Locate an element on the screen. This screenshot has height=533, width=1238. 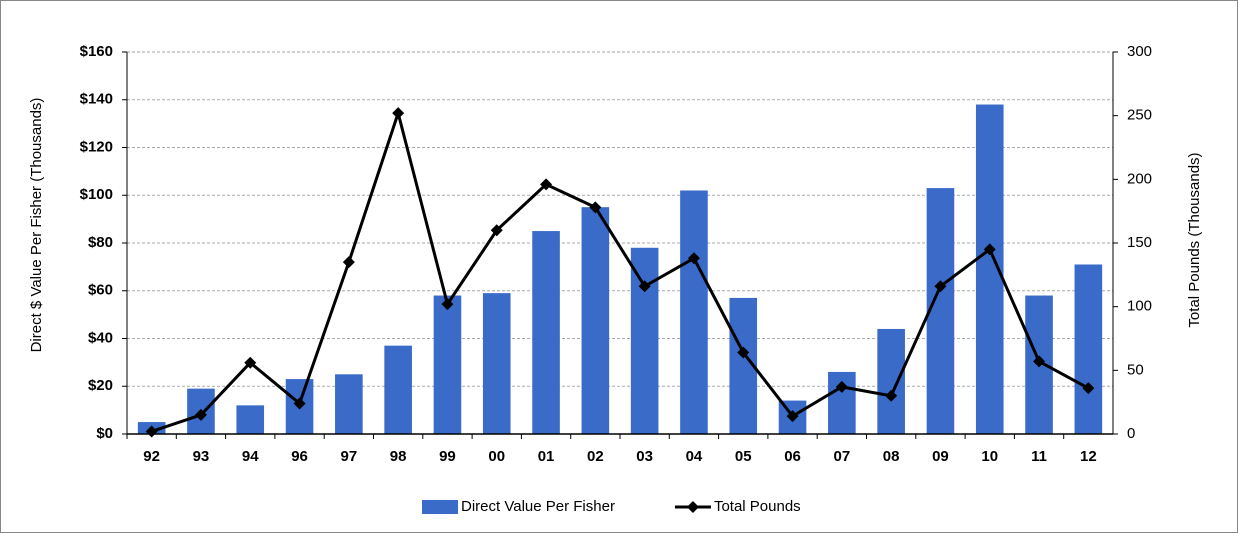
legend-marker is located at coordinates (692, 507).